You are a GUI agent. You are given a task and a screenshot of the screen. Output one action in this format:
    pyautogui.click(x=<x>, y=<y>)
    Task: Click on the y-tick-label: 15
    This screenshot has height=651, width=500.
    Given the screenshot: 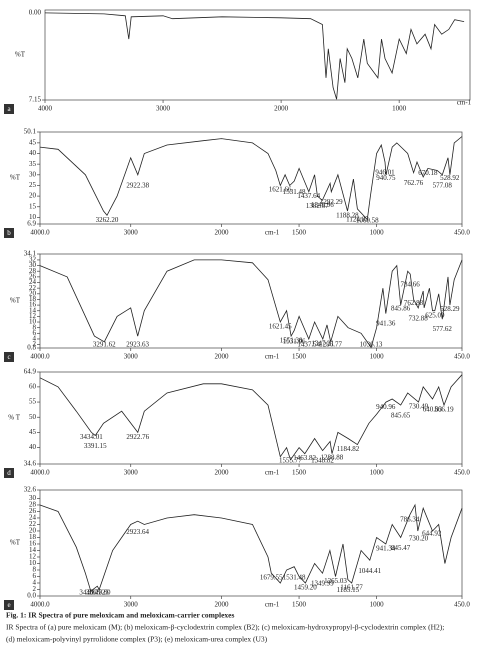 What is the action you would take?
    pyautogui.click(x=33, y=206)
    